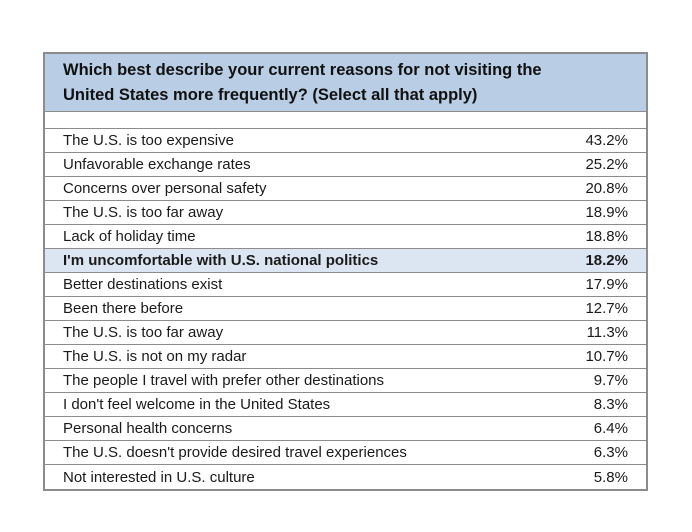 Image resolution: width=692 pixels, height=532 pixels. I want to click on row-value: 5.8%, so click(610, 477).